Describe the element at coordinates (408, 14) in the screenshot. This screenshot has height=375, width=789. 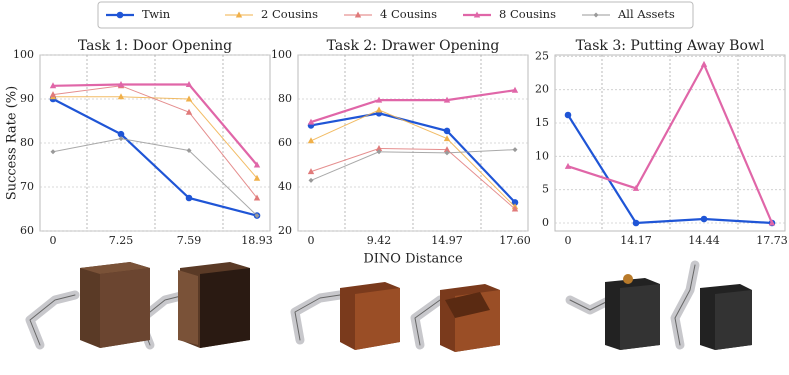
I see `legend-label: 4 Cousins` at that location.